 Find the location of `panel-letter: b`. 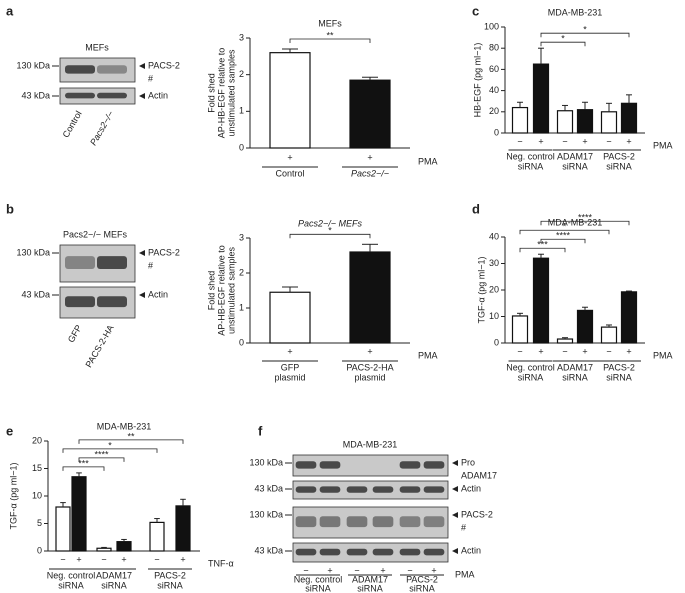

panel-letter: b is located at coordinates (10, 208).